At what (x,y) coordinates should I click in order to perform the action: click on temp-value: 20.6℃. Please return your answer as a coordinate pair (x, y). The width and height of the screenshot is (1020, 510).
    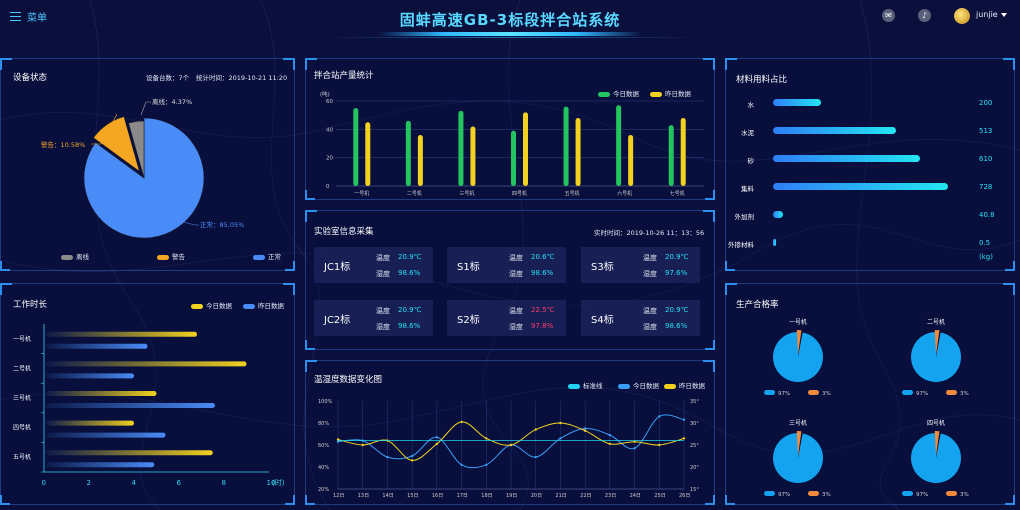
    Looking at the image, I should click on (543, 257).